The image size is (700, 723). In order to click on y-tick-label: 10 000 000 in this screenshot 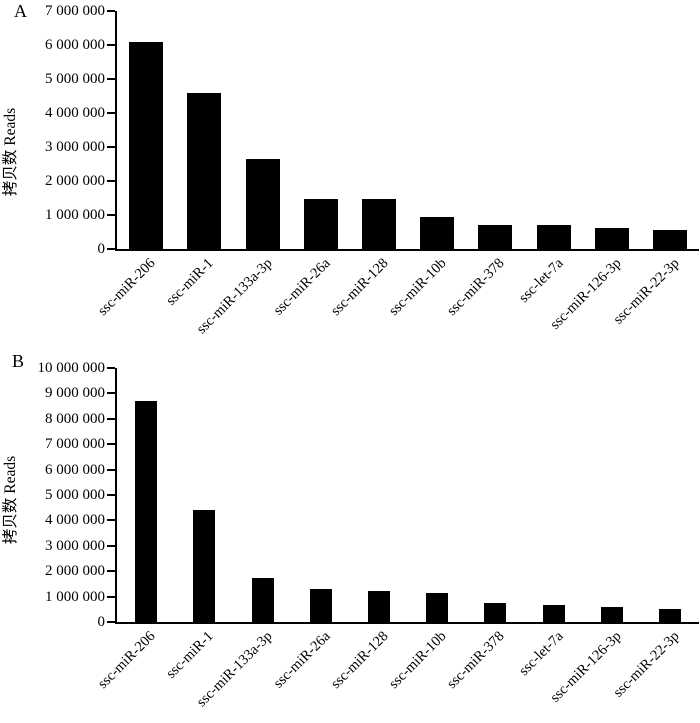, I will do `click(71, 368)`.